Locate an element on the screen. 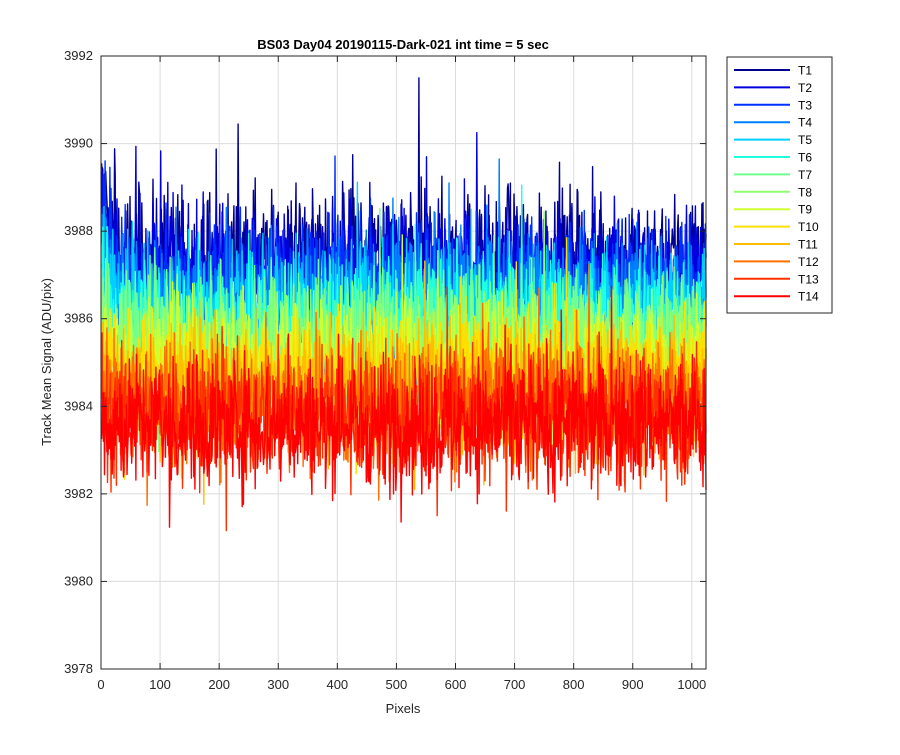 This screenshot has width=900, height=755. legend-label-T2: T2 is located at coordinates (805, 88).